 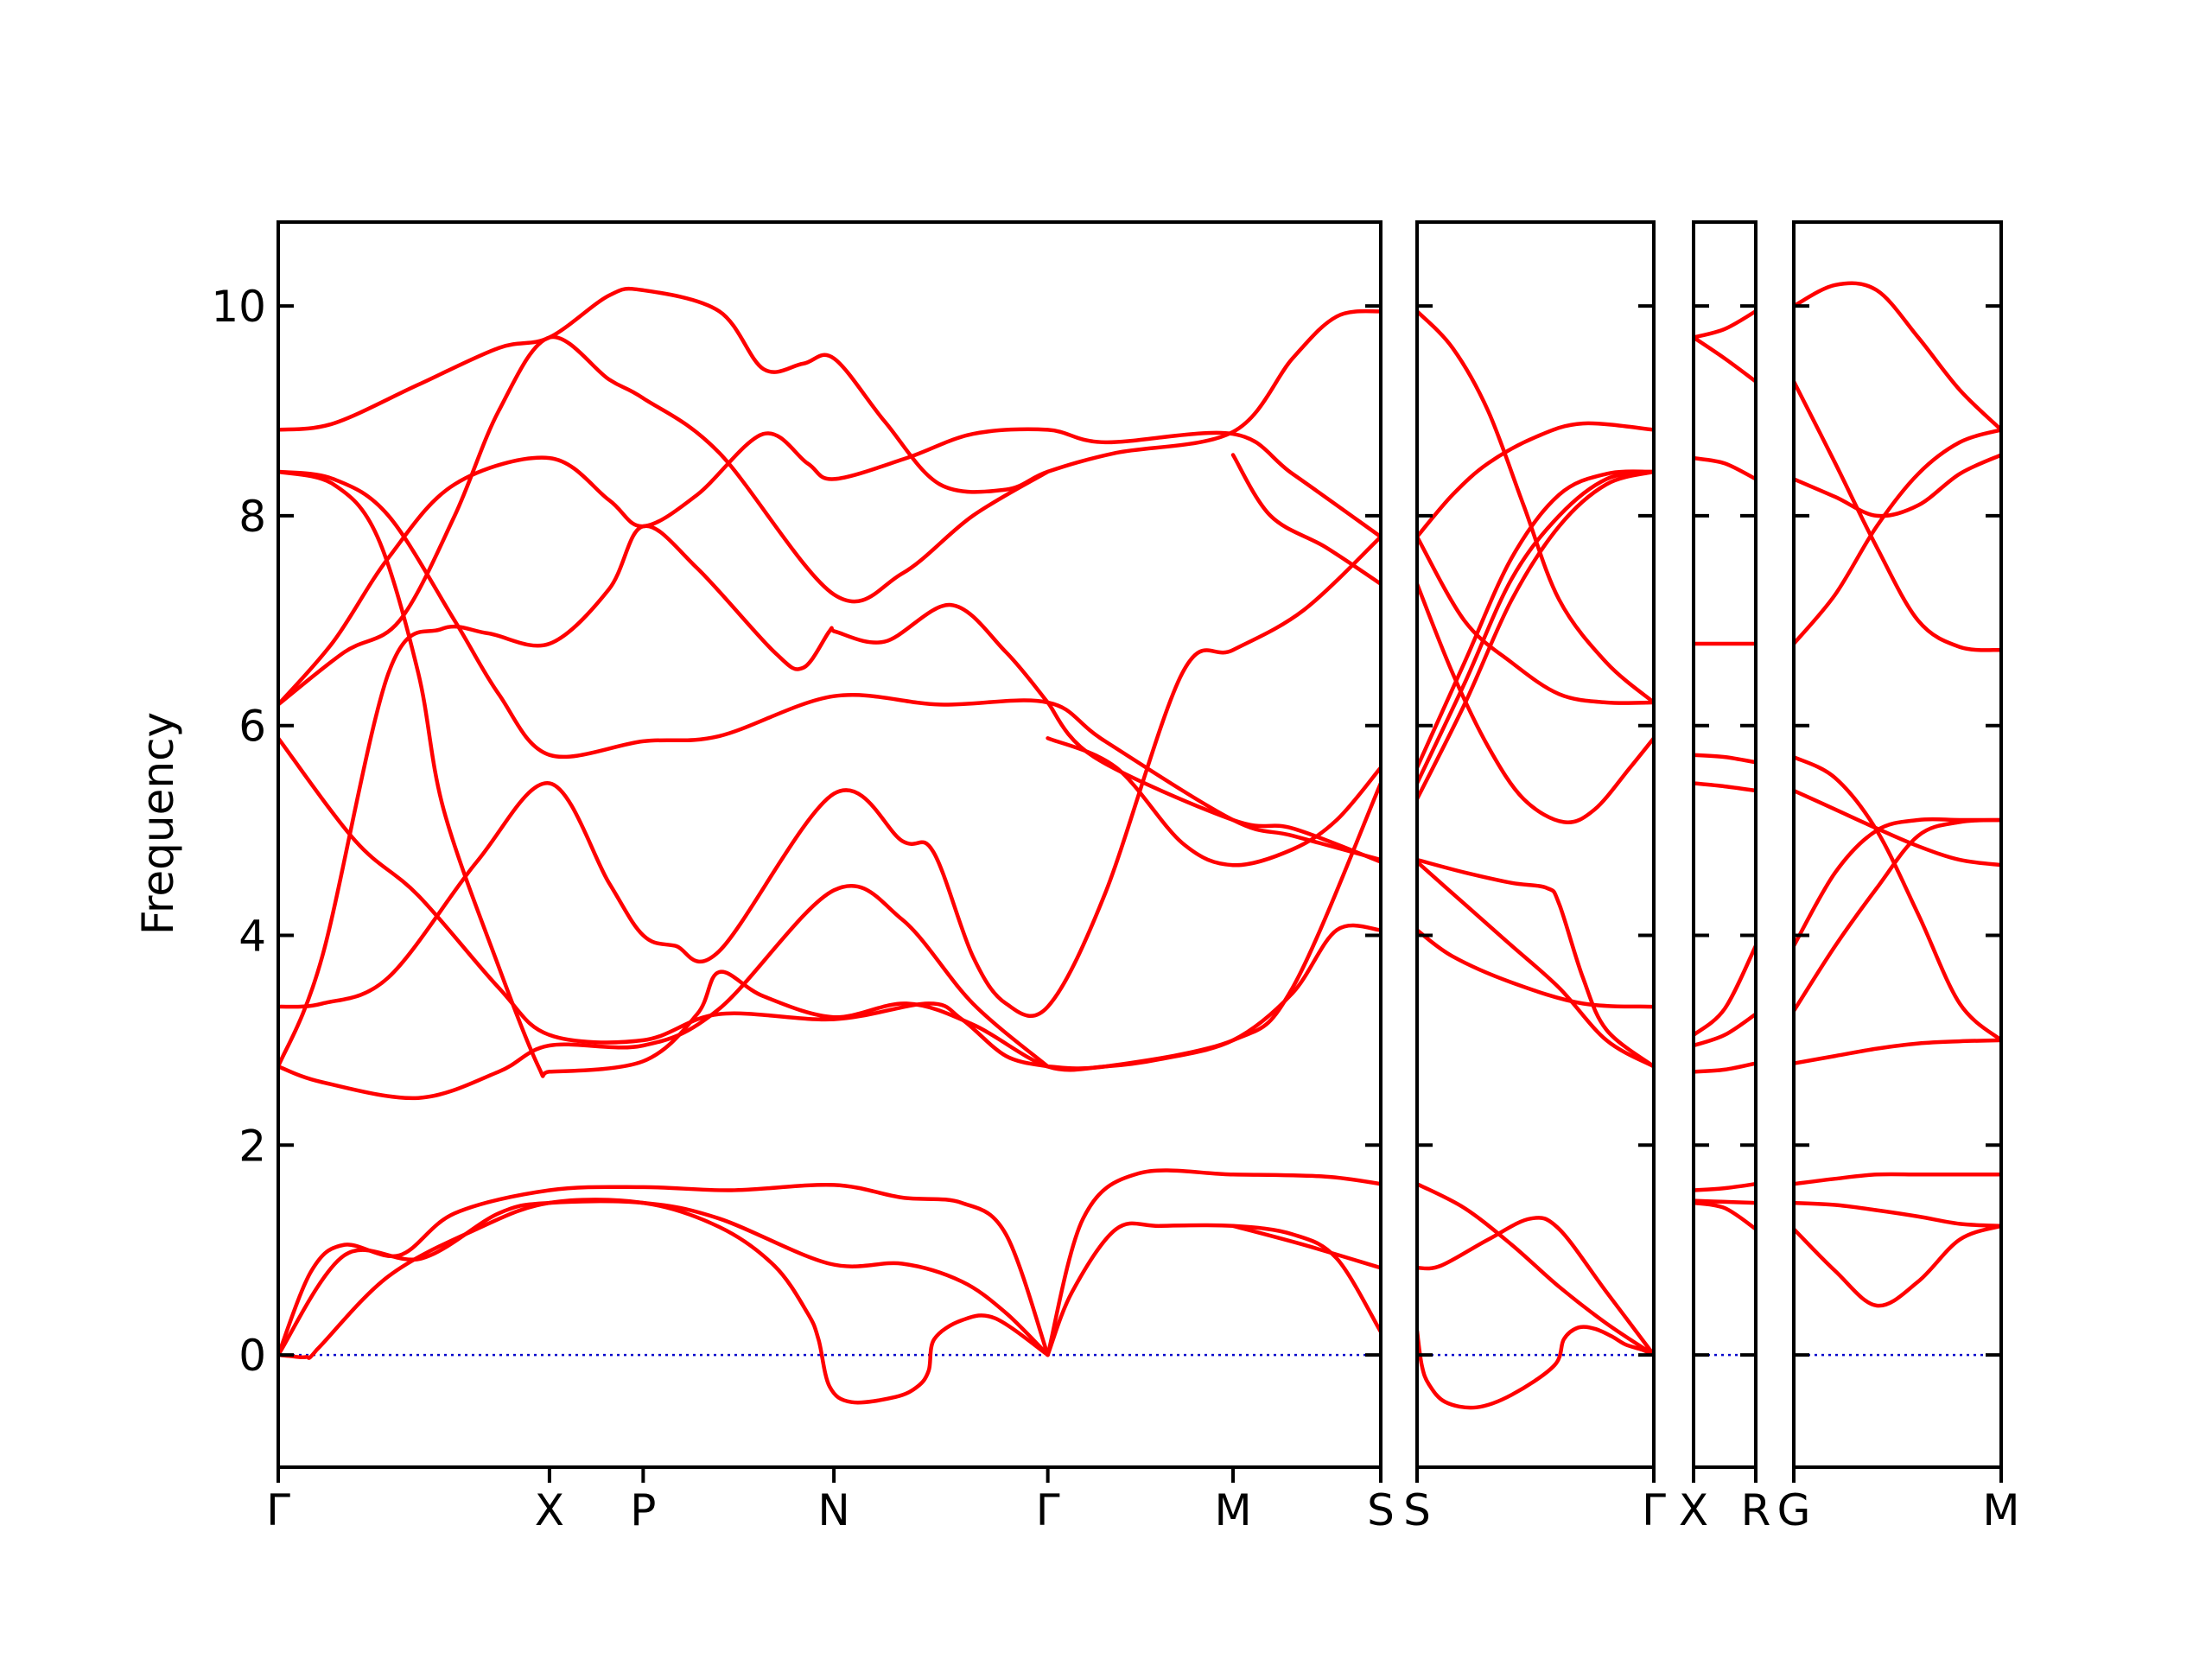 What do you see at coordinates (643, 1510) in the screenshot?
I see `x-tick-label: P` at bounding box center [643, 1510].